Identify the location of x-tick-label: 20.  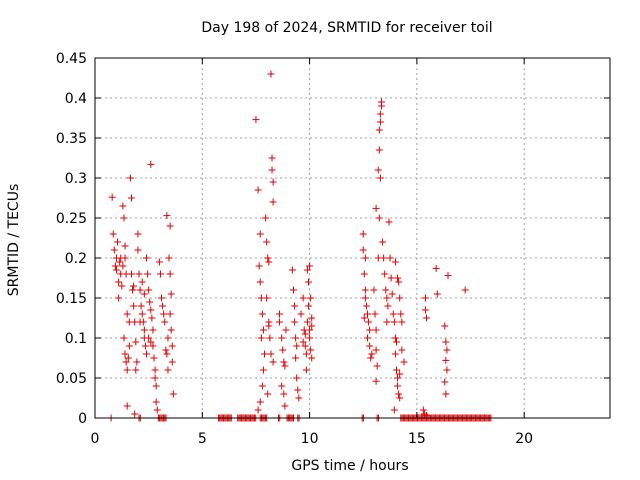
(524, 439).